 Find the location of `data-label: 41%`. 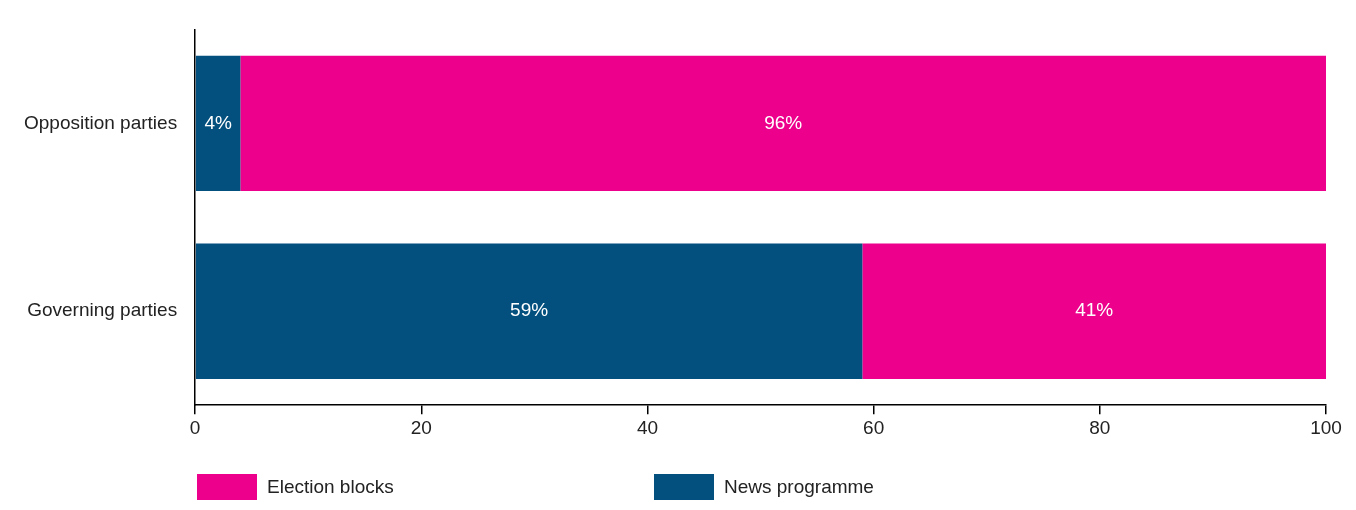

data-label: 41% is located at coordinates (1094, 310).